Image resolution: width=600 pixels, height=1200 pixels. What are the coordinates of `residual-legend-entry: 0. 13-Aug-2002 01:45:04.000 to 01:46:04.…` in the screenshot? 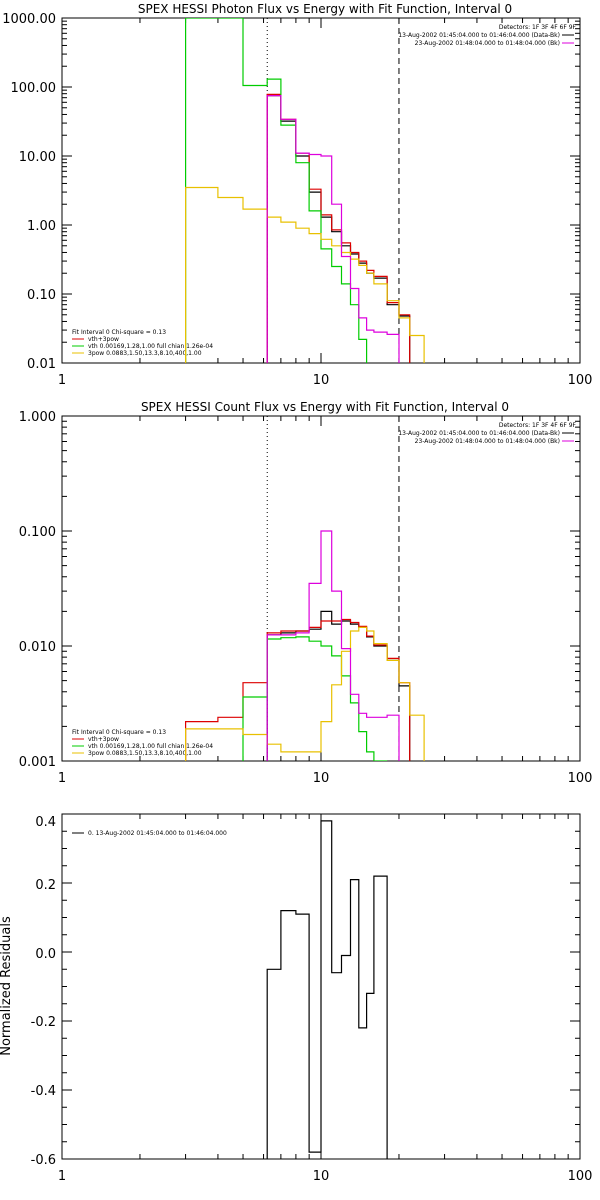 It's located at (157, 833).